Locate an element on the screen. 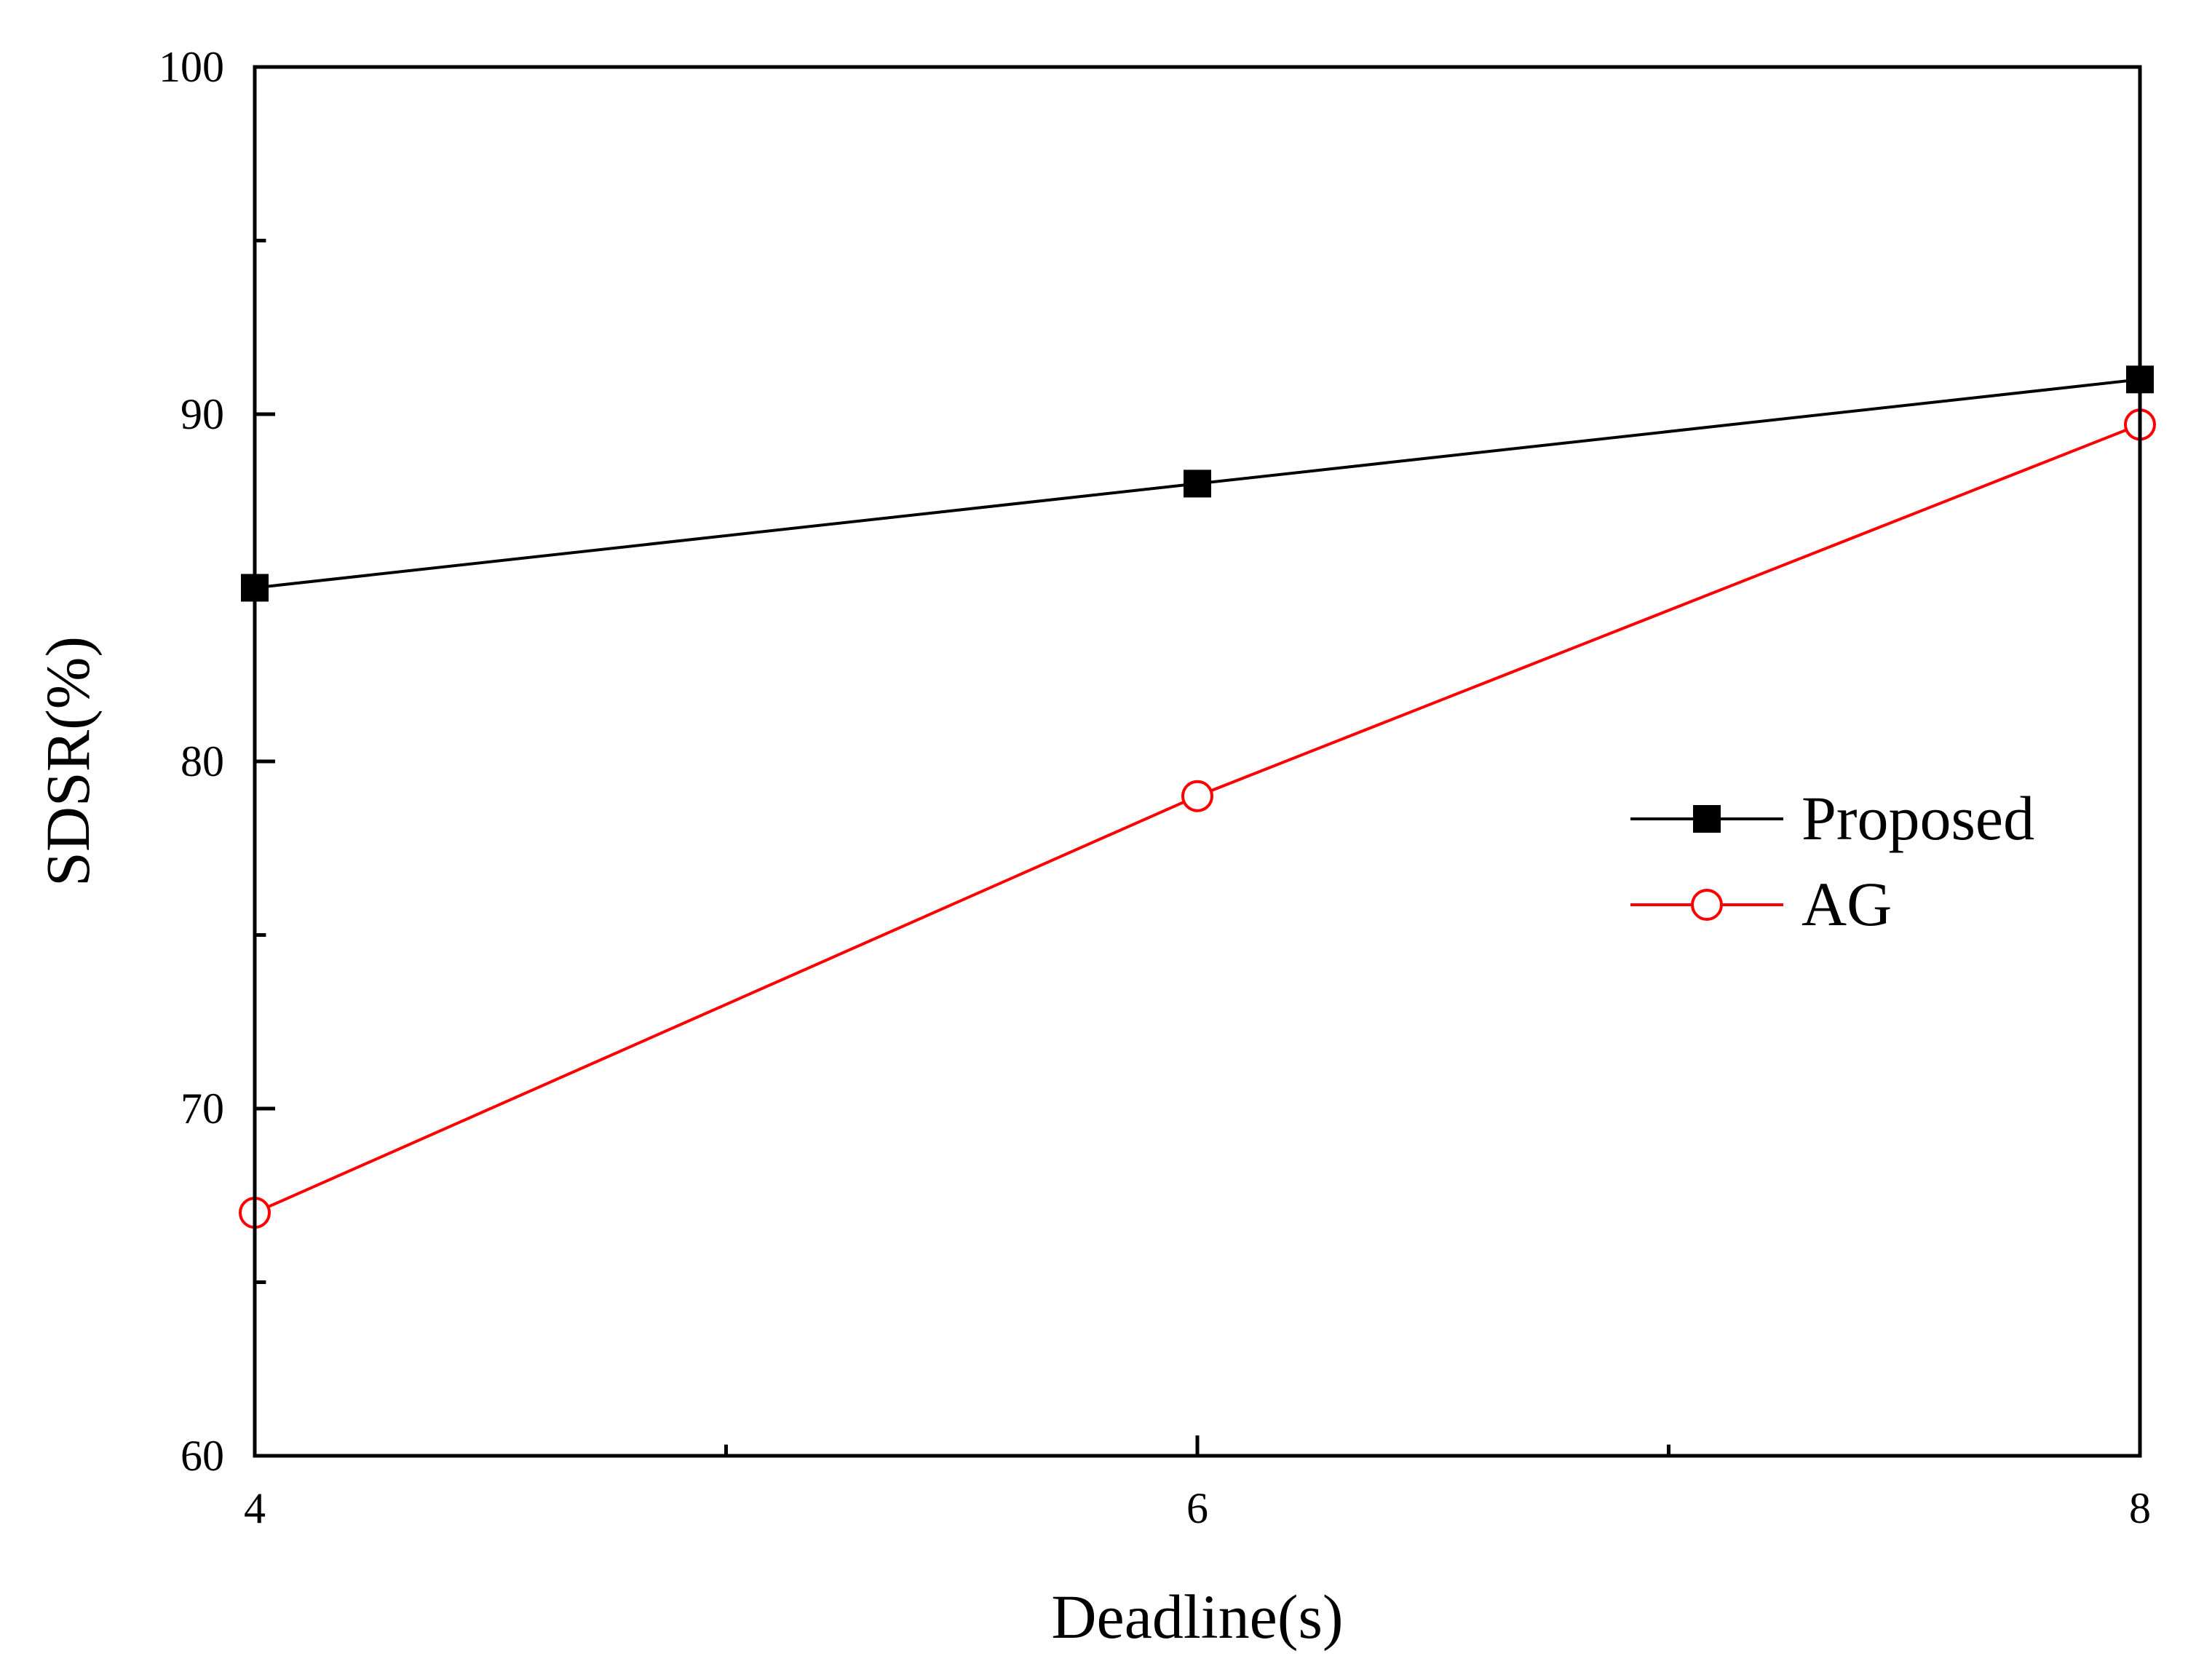  y-tick-label: 60 is located at coordinates (202, 1456).